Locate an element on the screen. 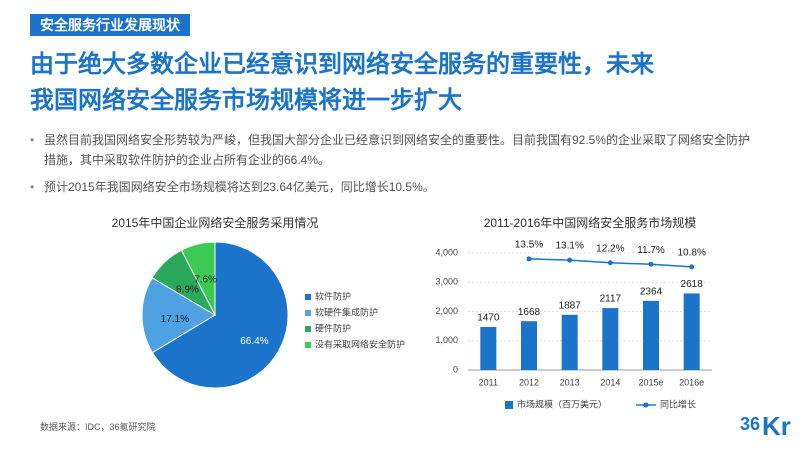 This screenshot has width=800, height=450. bar-label: 1668 is located at coordinates (529, 312).